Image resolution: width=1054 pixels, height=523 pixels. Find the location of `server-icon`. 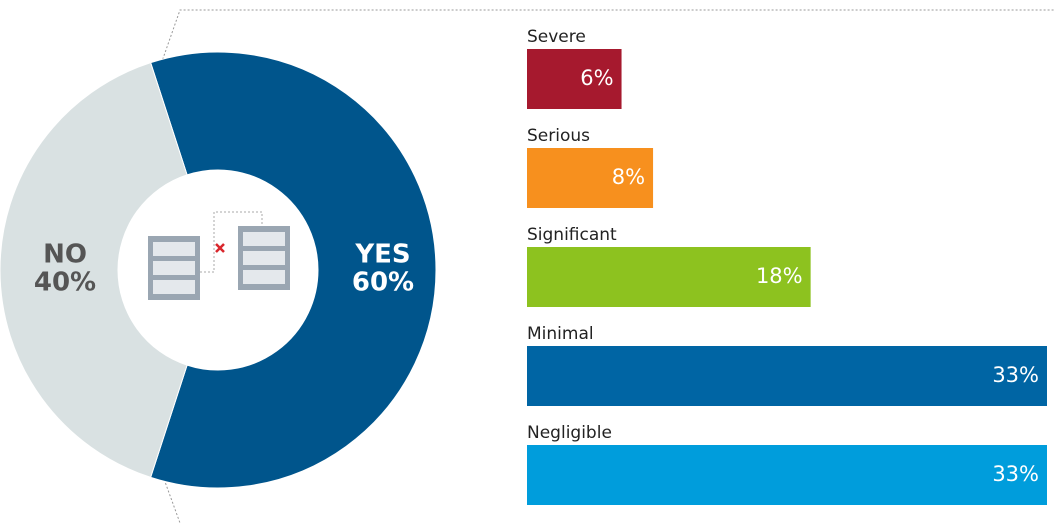

server-icon is located at coordinates (219, 255).